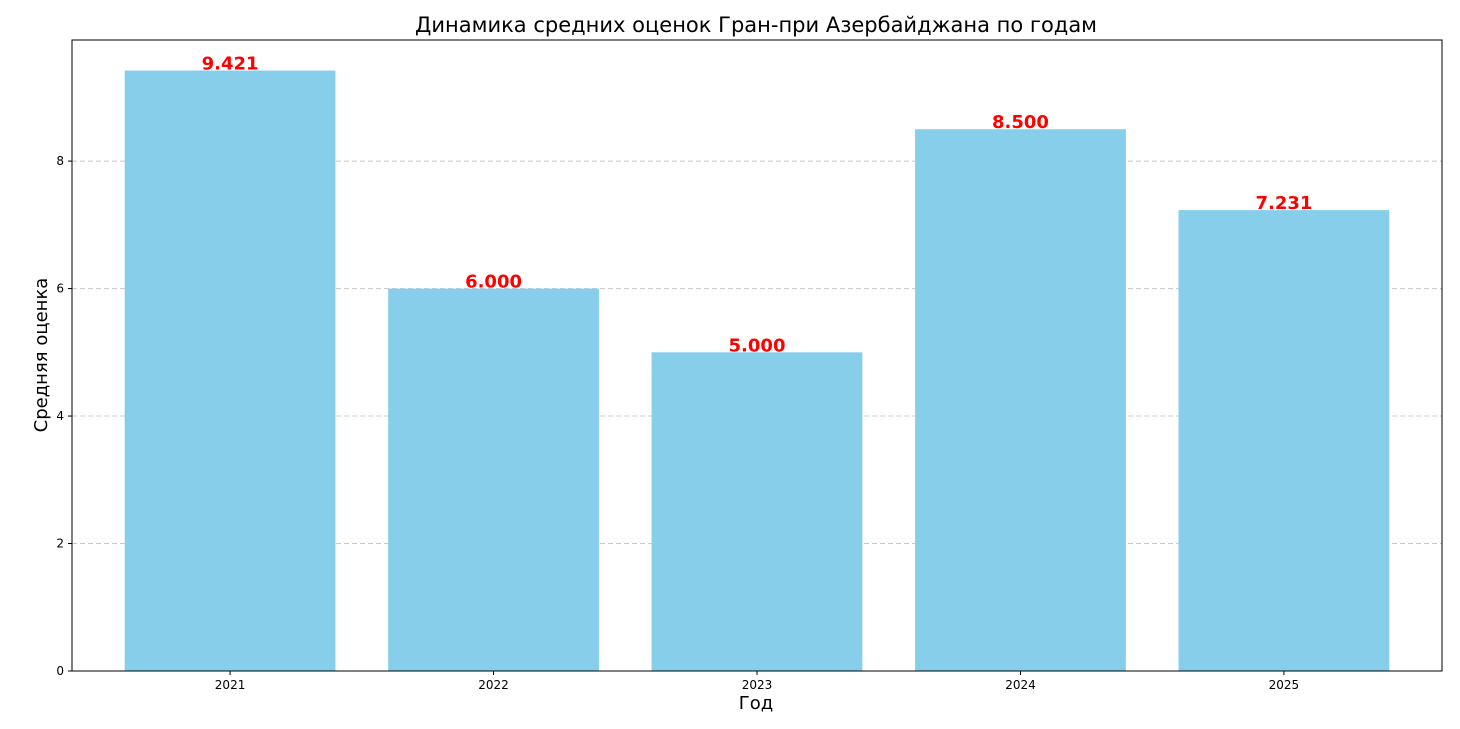 This screenshot has width=1460, height=729. What do you see at coordinates (60, 671) in the screenshot?
I see `y-tick-label: 0` at bounding box center [60, 671].